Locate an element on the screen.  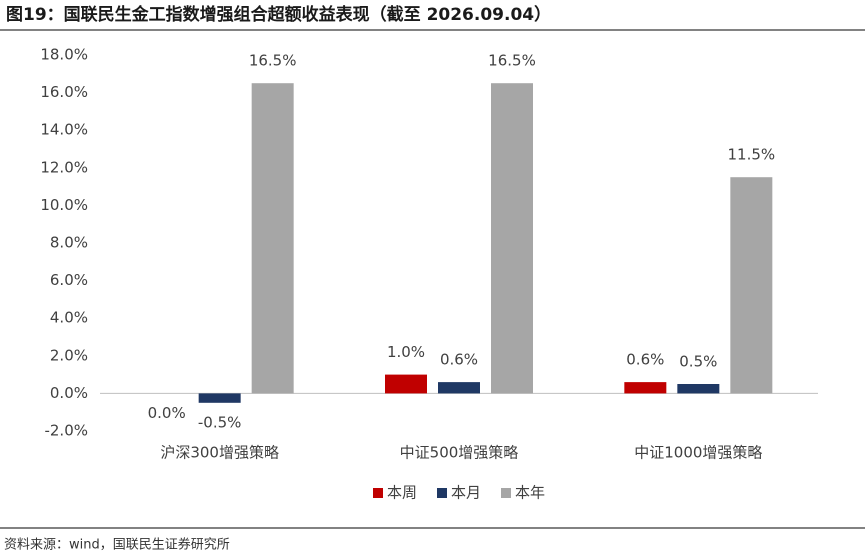
x-tick-label: 中证500增强策略 is located at coordinates (459, 453).